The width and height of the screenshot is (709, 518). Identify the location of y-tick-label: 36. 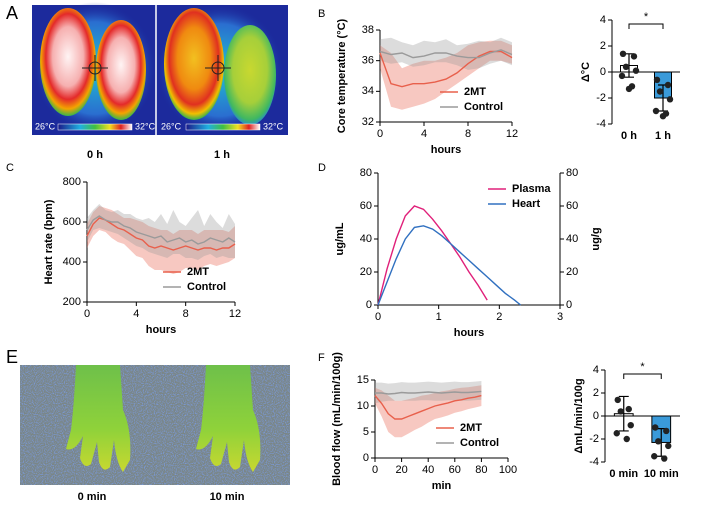
(368, 61).